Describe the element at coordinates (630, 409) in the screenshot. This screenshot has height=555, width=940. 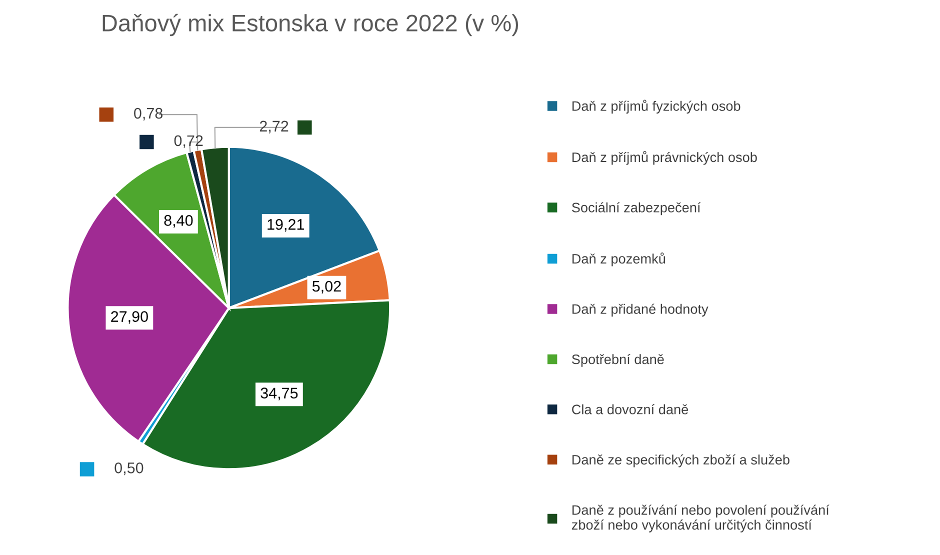
I see `legend-label: Cla a dovozní daně` at that location.